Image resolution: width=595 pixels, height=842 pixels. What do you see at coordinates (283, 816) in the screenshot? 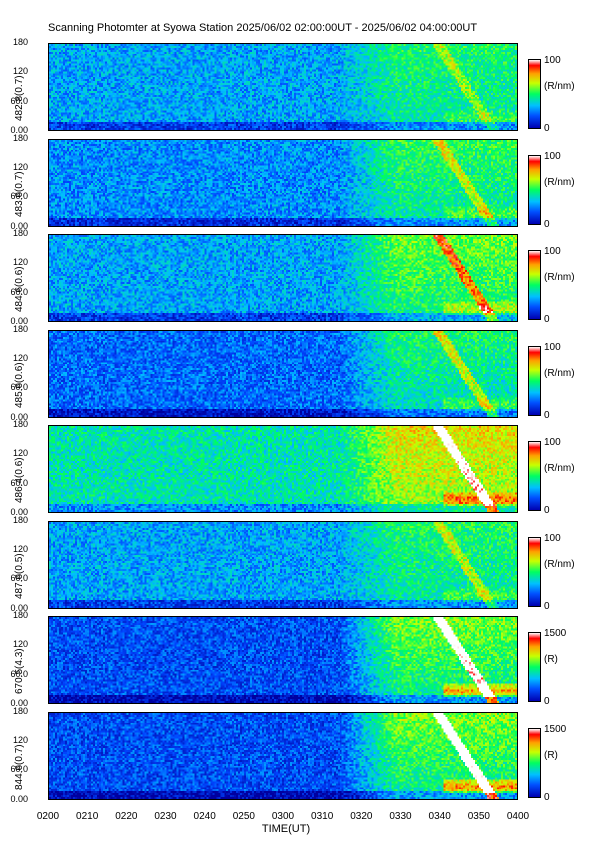
I see `x-tick-label: 0300` at bounding box center [283, 816].